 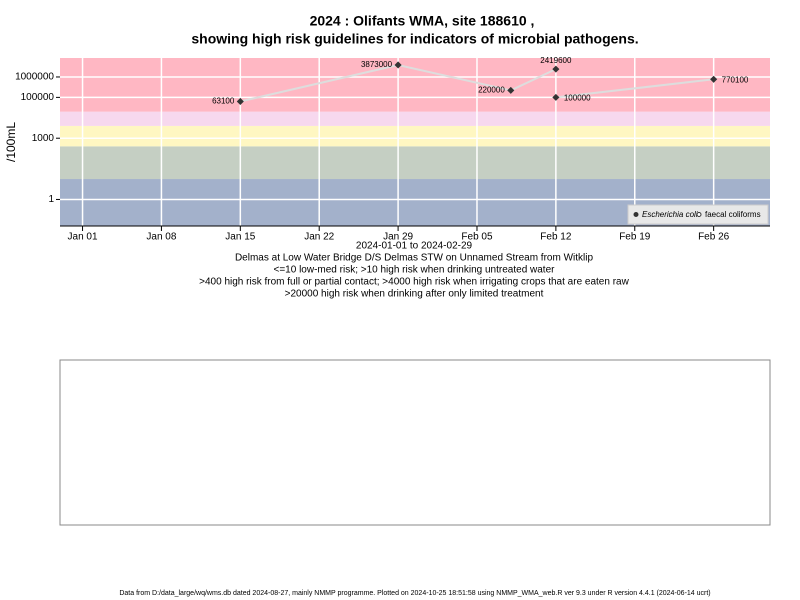 What do you see at coordinates (556, 60) in the screenshot?
I see `data-label: 2419600` at bounding box center [556, 60].